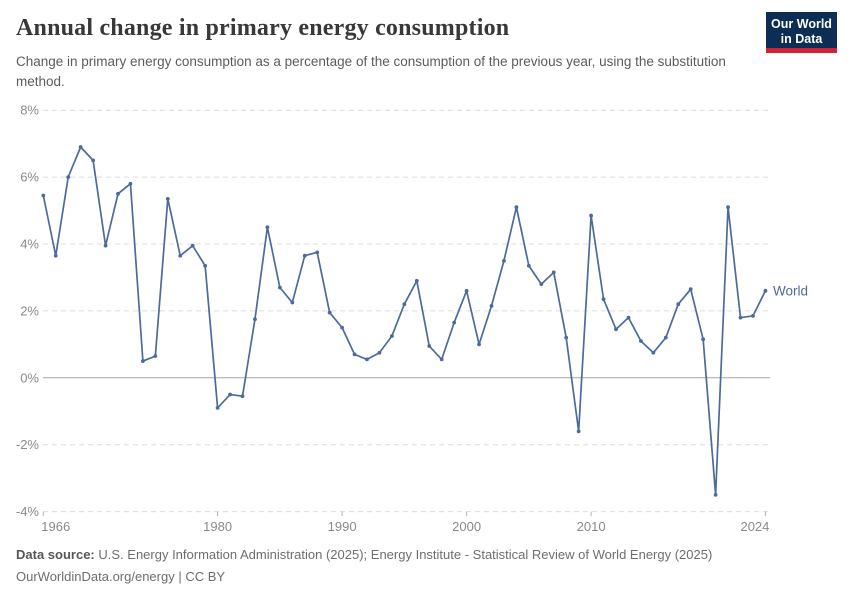  Describe the element at coordinates (217, 526) in the screenshot. I see `x-tick-label: 1980` at that location.